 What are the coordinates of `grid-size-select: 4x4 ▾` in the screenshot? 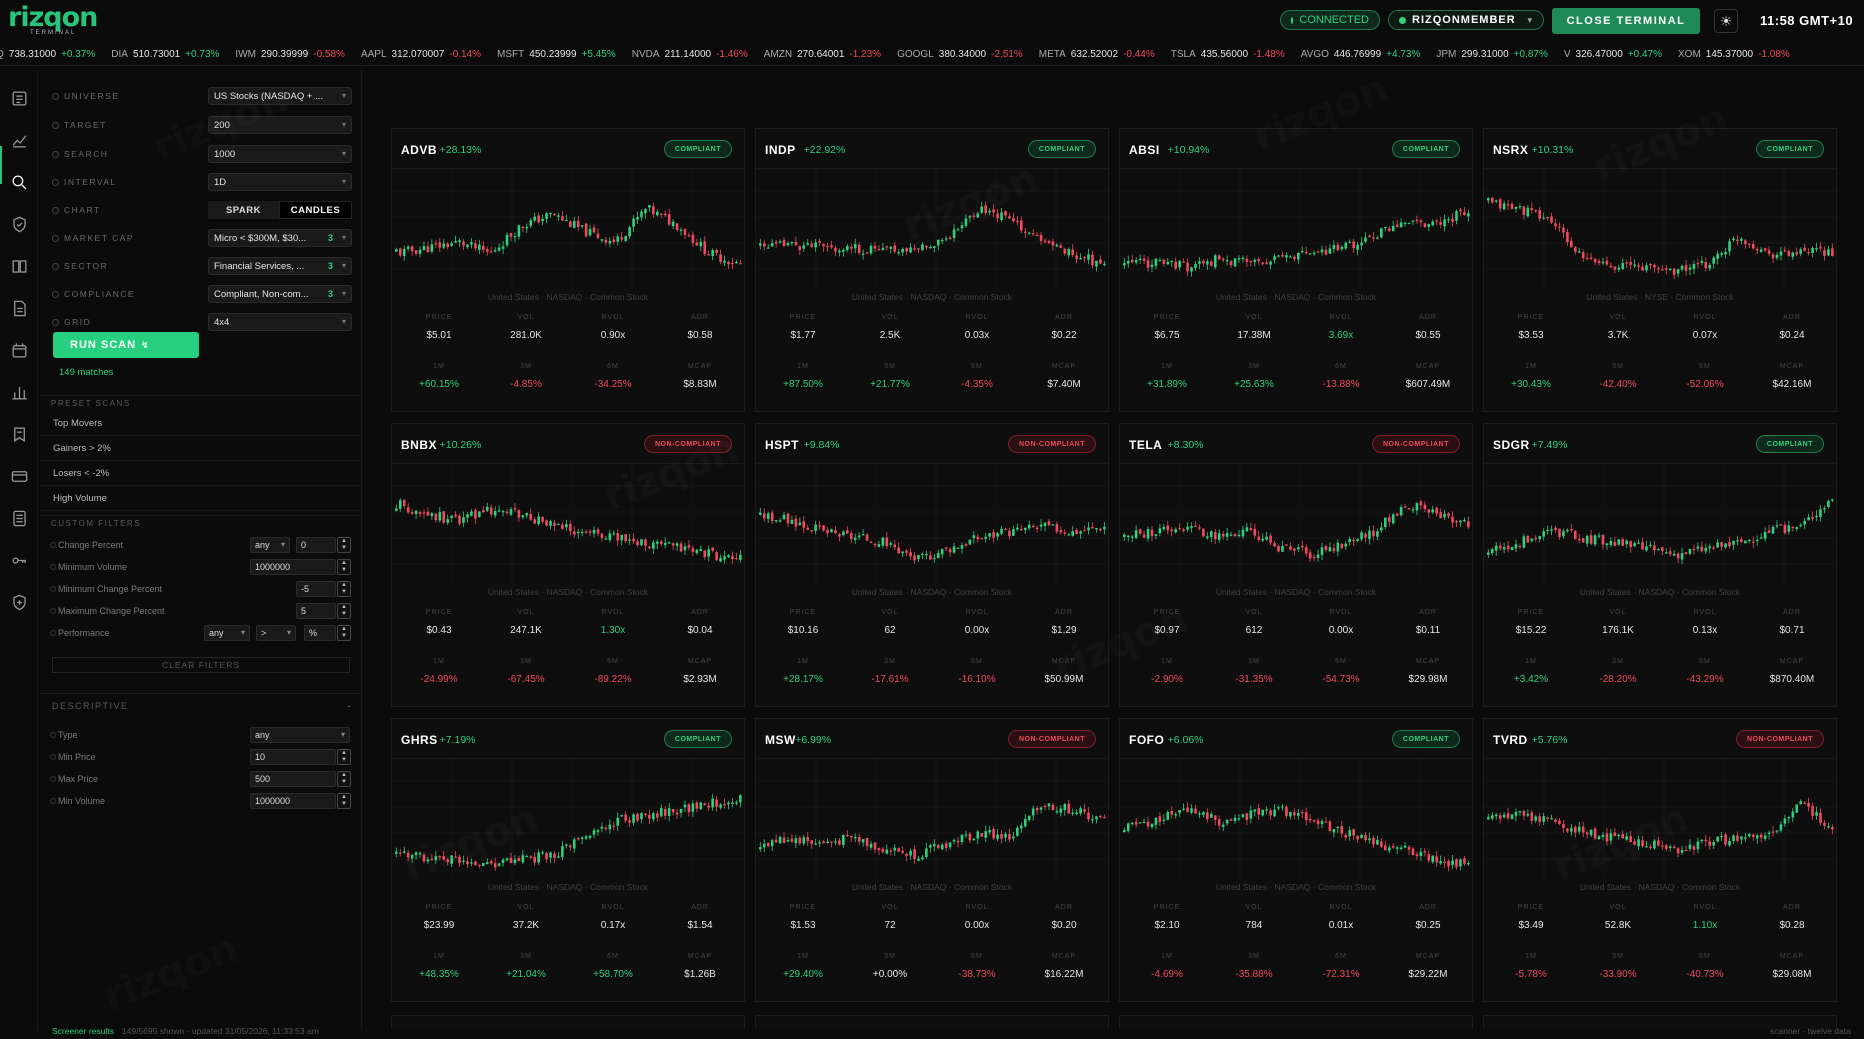 It's located at (280, 322).